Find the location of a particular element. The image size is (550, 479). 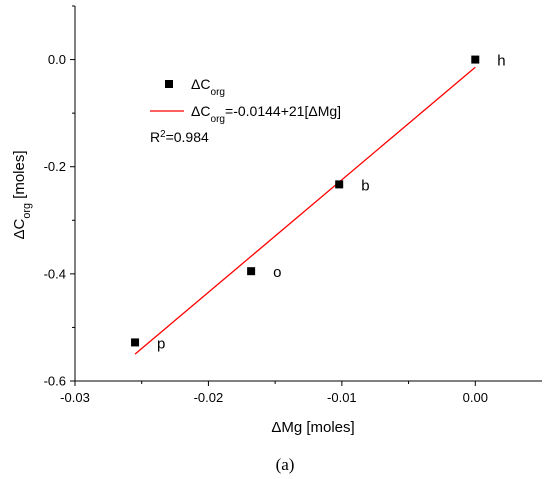

point-label: b is located at coordinates (365, 185).